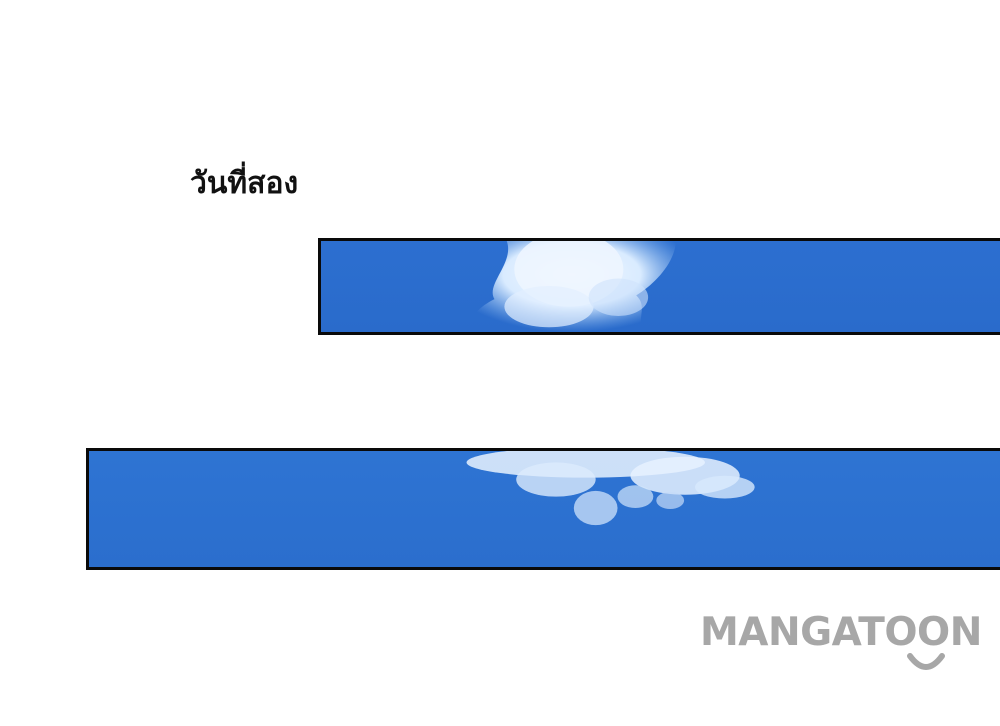 This screenshot has width=1000, height=726. What do you see at coordinates (841, 632) in the screenshot?
I see `watermark-text: MANGATOON` at bounding box center [841, 632].